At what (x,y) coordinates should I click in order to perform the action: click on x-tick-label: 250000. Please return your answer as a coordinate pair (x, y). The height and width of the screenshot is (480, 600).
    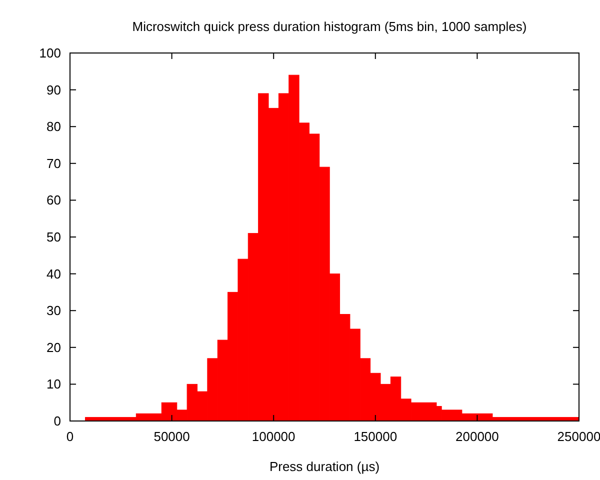
    Looking at the image, I should click on (578, 436).